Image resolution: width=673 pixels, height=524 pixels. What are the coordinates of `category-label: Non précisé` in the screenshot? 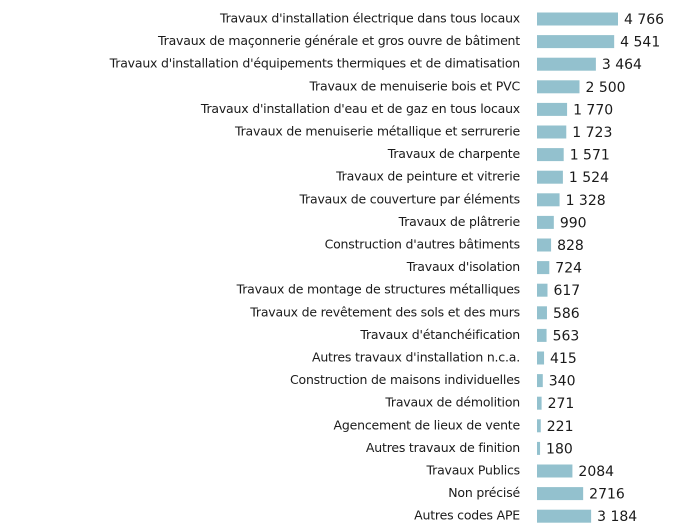 It's located at (484, 492).